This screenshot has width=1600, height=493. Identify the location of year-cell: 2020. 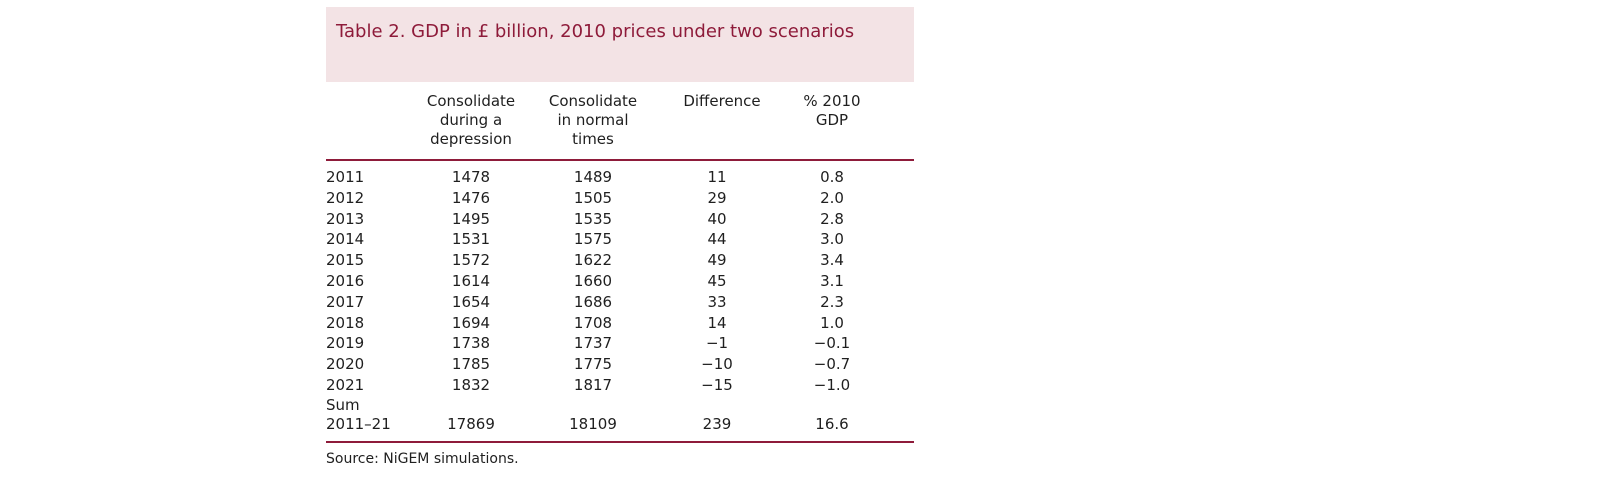
(345, 364).